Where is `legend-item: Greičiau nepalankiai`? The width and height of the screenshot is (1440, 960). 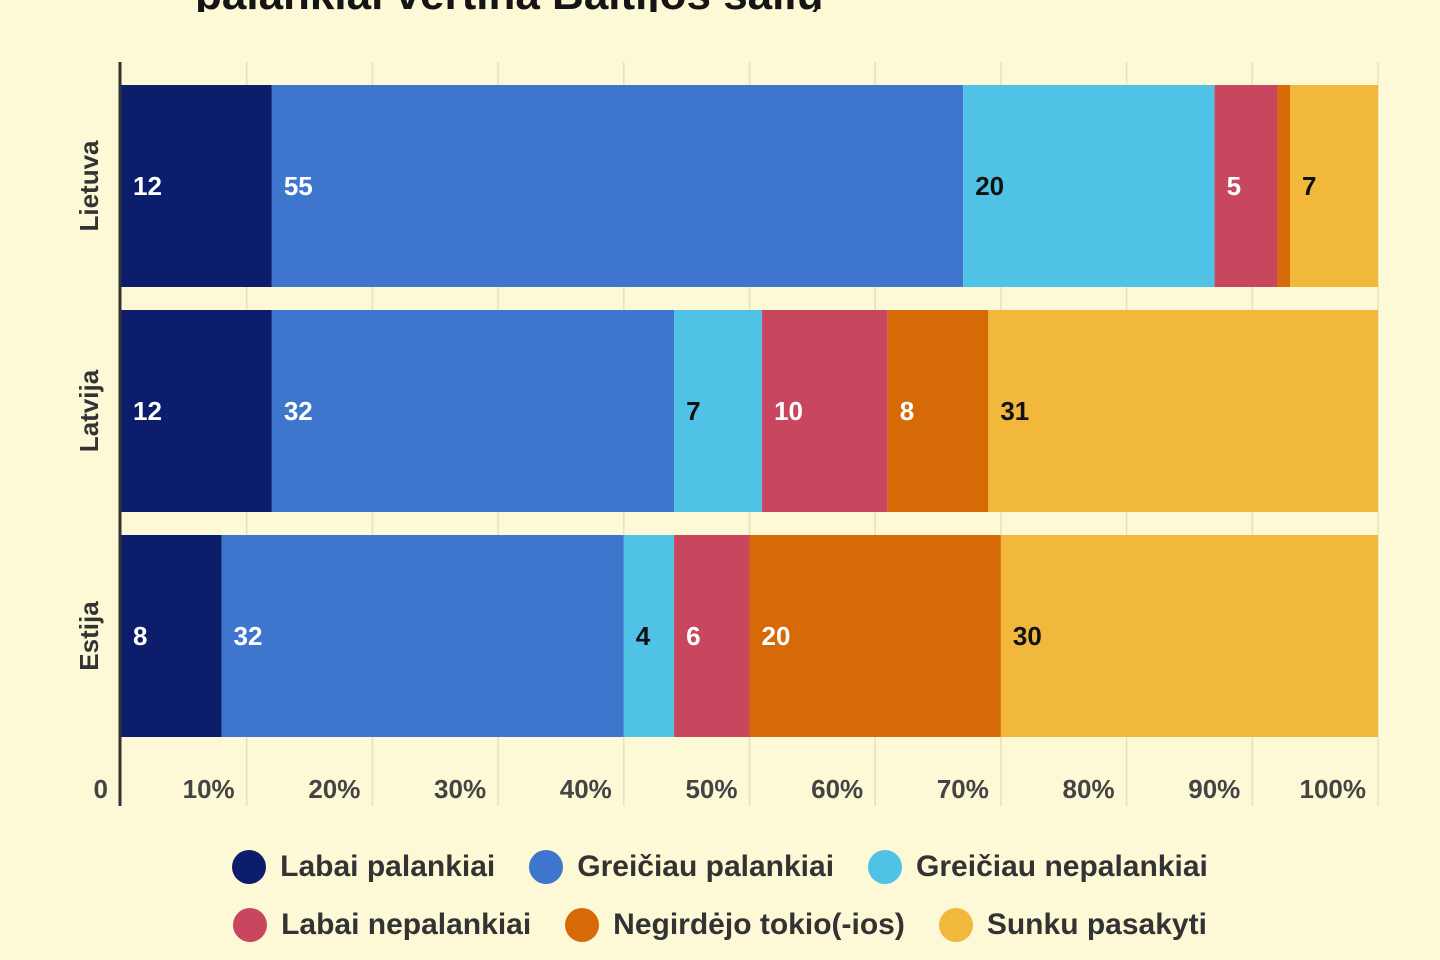
legend-item: Greičiau nepalankiai is located at coordinates (1038, 867).